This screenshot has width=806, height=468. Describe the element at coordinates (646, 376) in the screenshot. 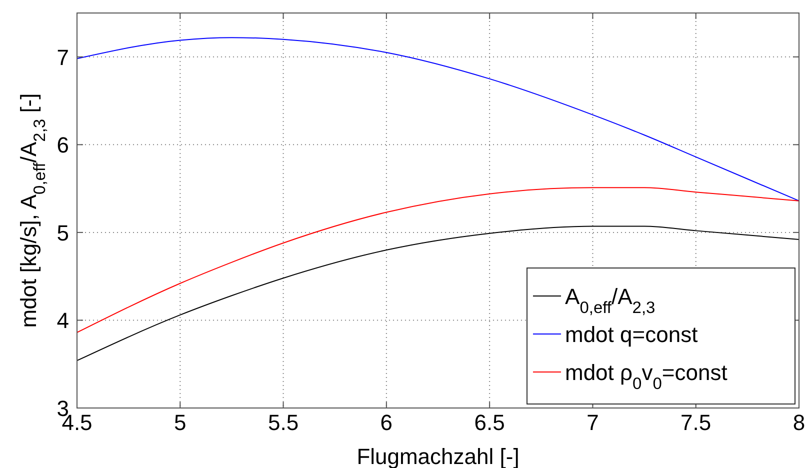

I see `legend-label: mdot ρ$_{0}$v$_{0}$=const` at that location.